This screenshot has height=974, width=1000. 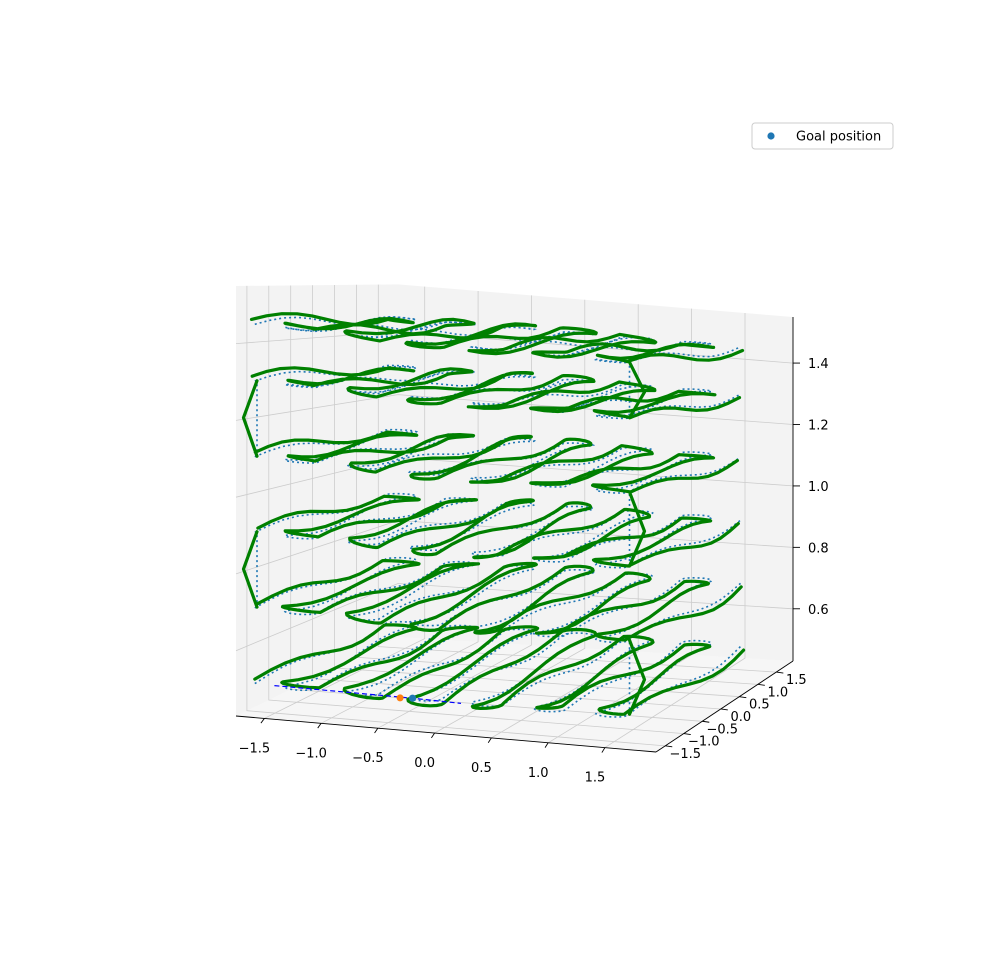 I want to click on goal-marker, so click(x=412, y=698).